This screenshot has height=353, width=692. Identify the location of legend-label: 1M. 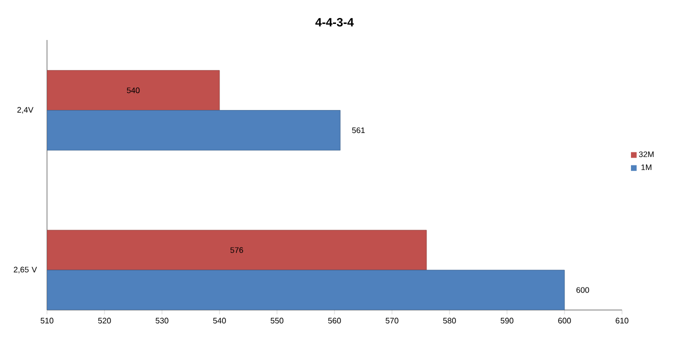
(646, 167).